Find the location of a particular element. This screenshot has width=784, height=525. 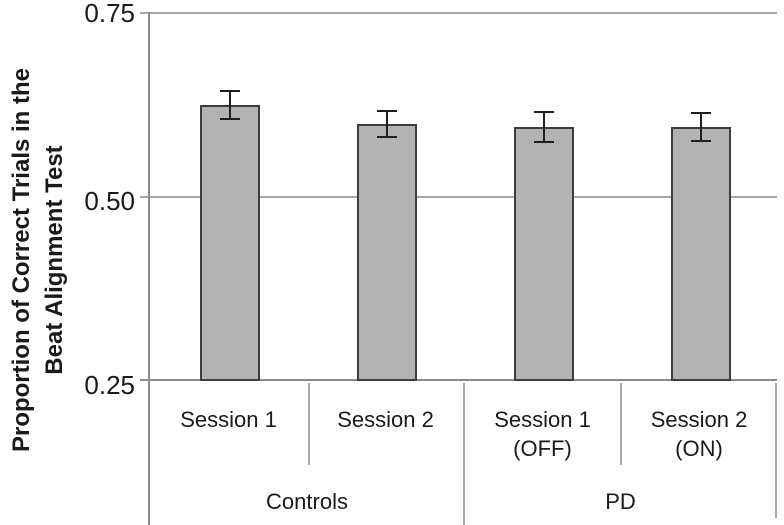

group-label-controls: Controls is located at coordinates (307, 501).